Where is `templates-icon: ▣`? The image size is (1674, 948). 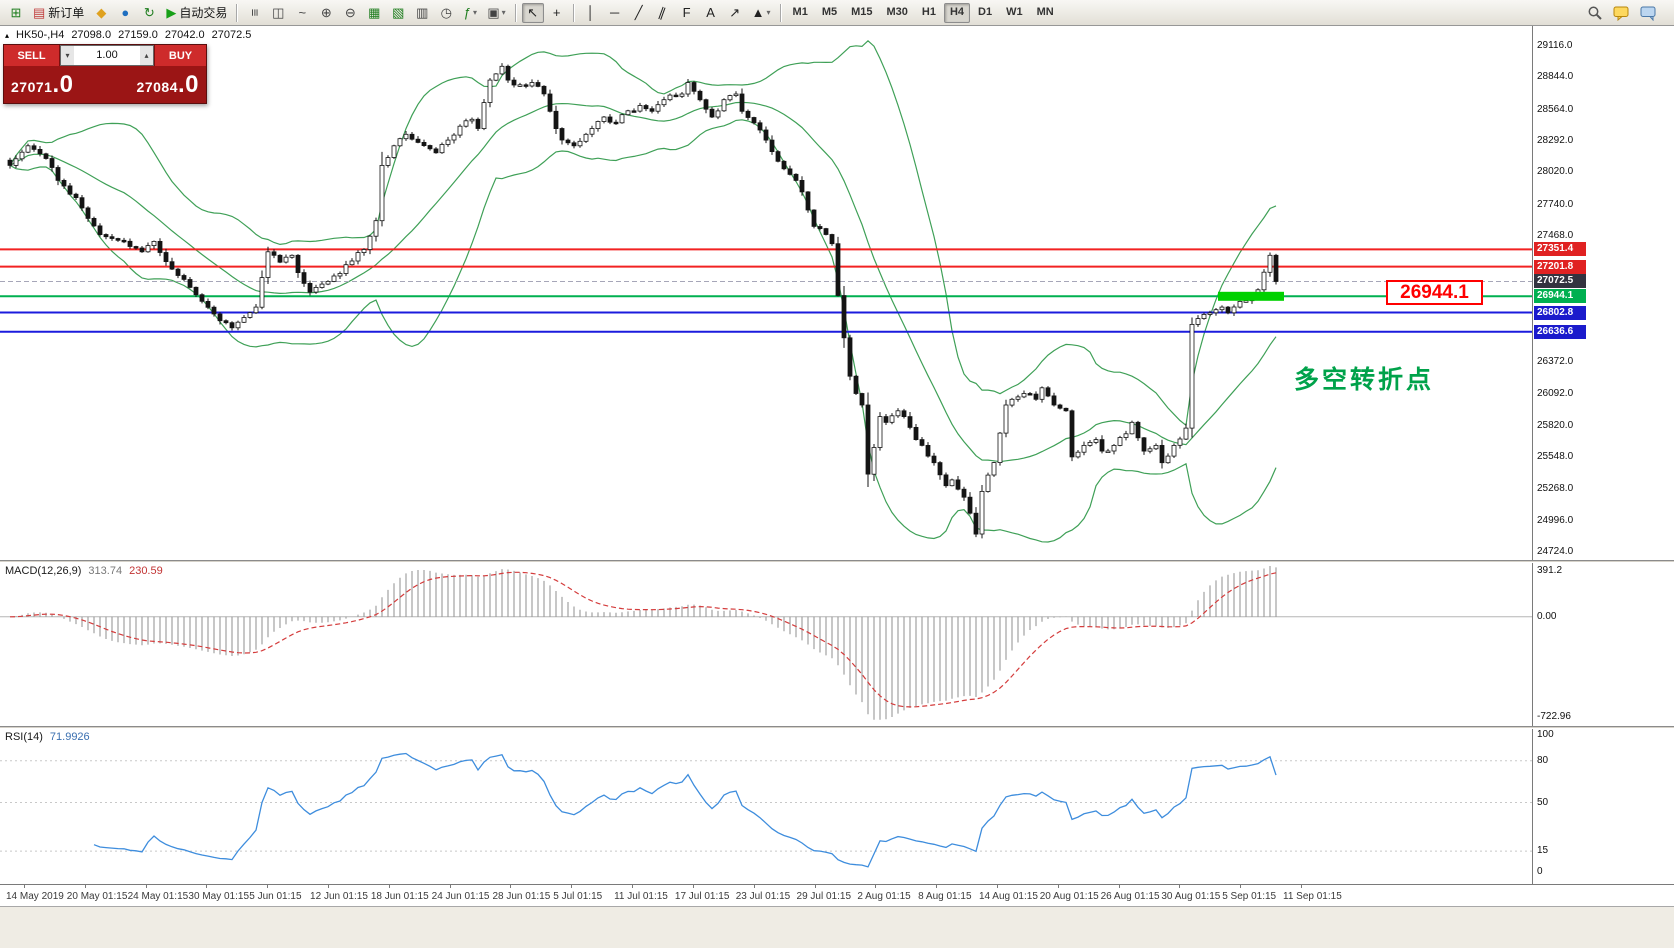 templates-icon: ▣ is located at coordinates (493, 12).